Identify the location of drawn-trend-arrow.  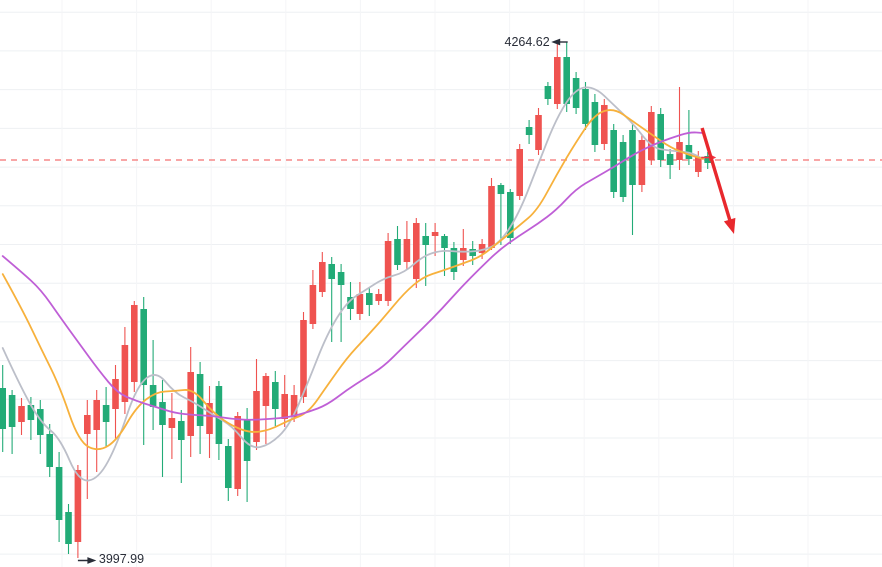
(718, 180).